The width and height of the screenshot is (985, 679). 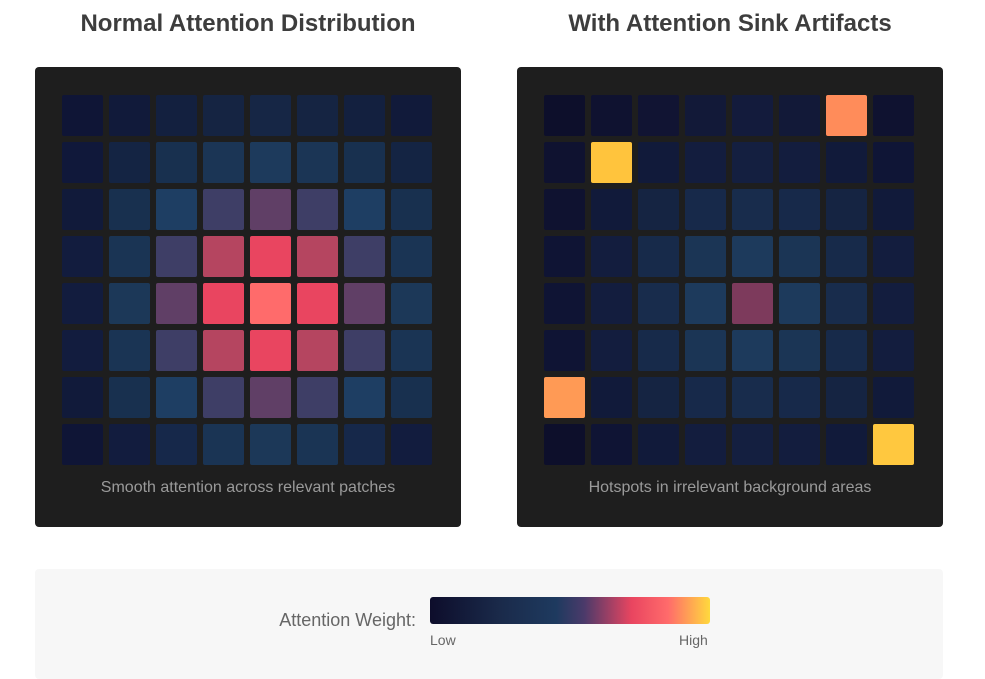 What do you see at coordinates (693, 640) in the screenshot?
I see `legend-high-label: High` at bounding box center [693, 640].